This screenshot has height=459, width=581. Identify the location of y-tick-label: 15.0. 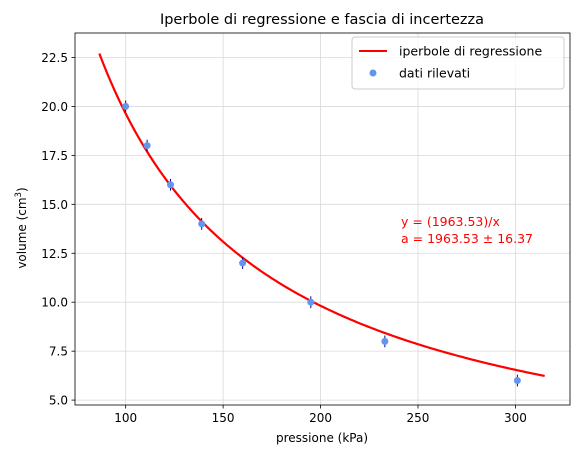
(54, 205).